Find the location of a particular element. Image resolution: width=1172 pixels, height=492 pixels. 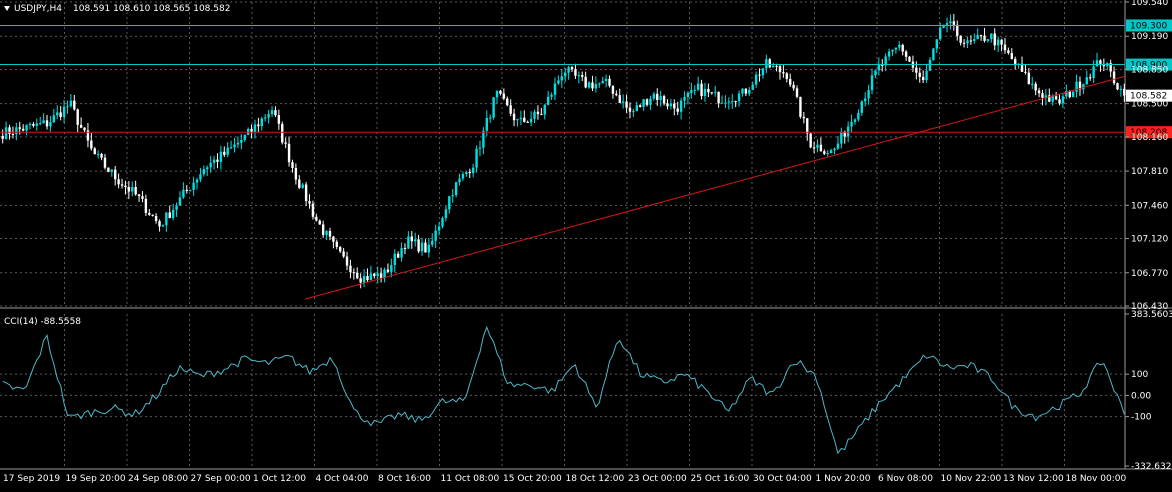

time-tick-label: 30 Oct 04:00 is located at coordinates (782, 479).